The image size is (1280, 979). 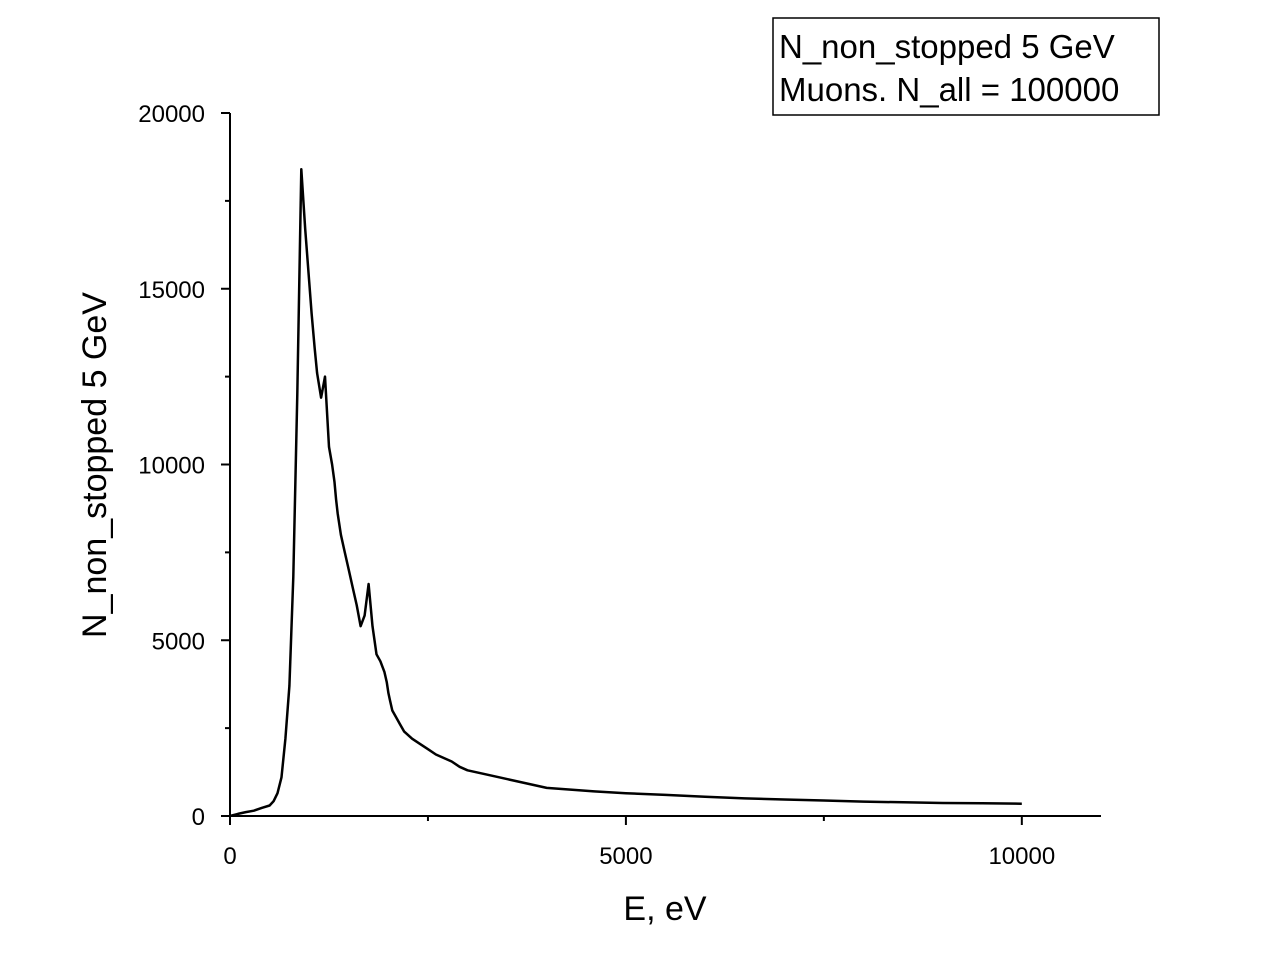 I want to click on x-tick-label: 5000, so click(x=625, y=856).